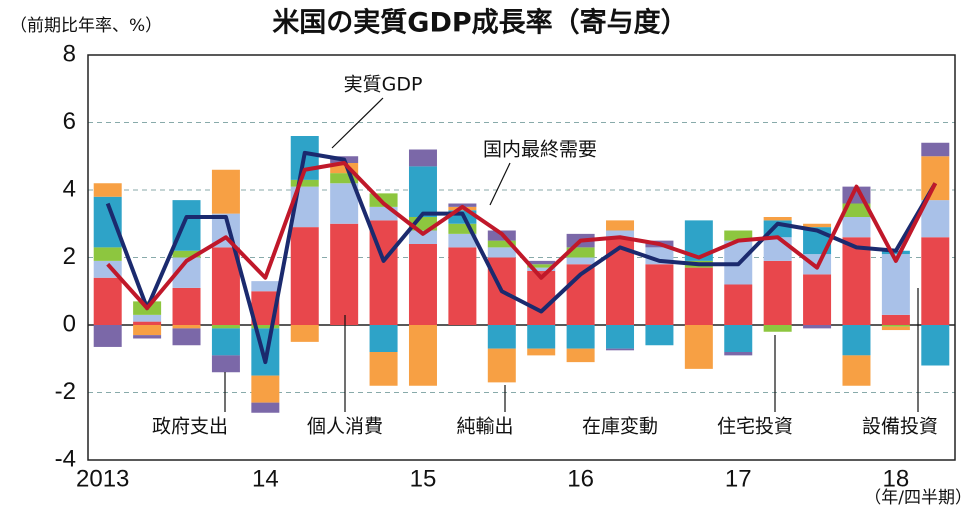  I want to click on y-axis-label: （前期比年率、%）, so click(86, 26).